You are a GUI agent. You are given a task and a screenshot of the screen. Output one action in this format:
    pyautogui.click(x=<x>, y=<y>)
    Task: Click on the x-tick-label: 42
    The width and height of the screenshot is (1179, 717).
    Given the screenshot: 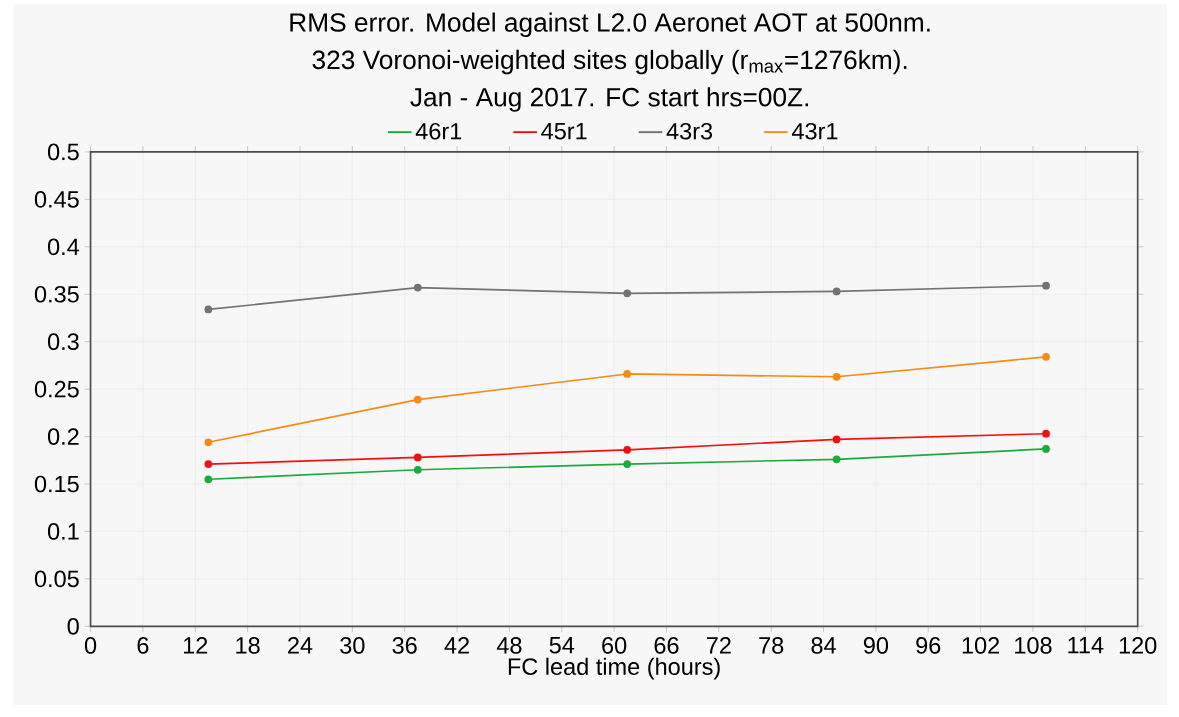 What is the action you would take?
    pyautogui.click(x=456, y=645)
    